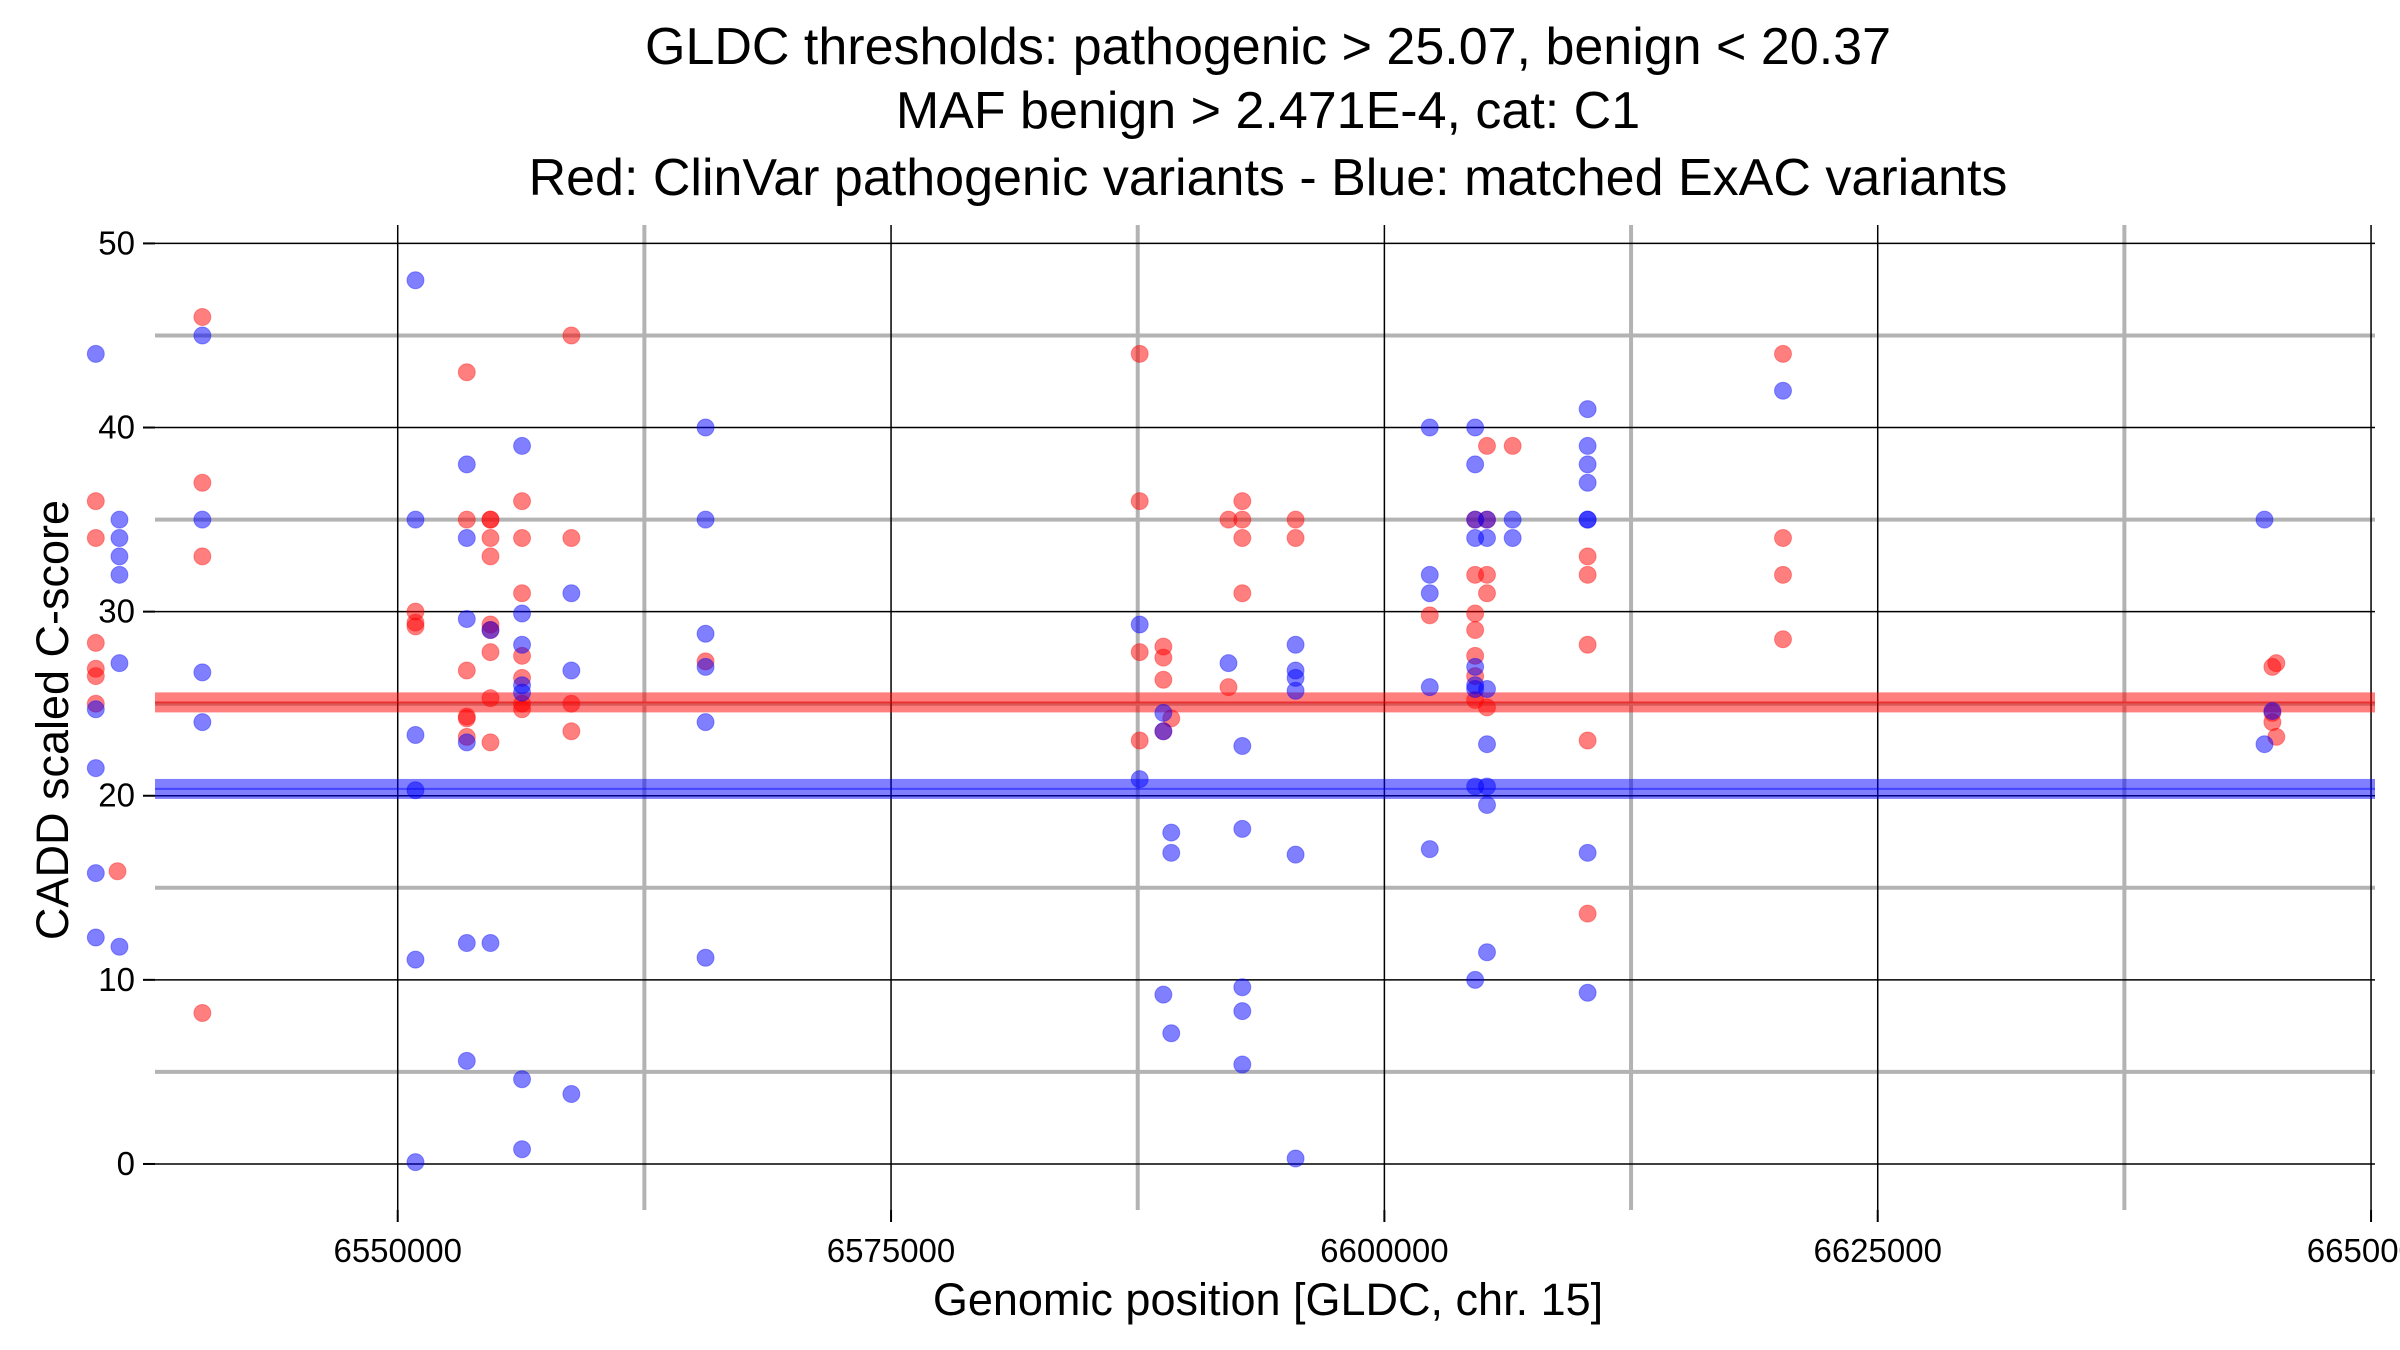 The width and height of the screenshot is (2400, 1350). What do you see at coordinates (1268, 1299) in the screenshot?
I see `x-axis-label: Genomic position [GLDC, chr. 15]` at bounding box center [1268, 1299].